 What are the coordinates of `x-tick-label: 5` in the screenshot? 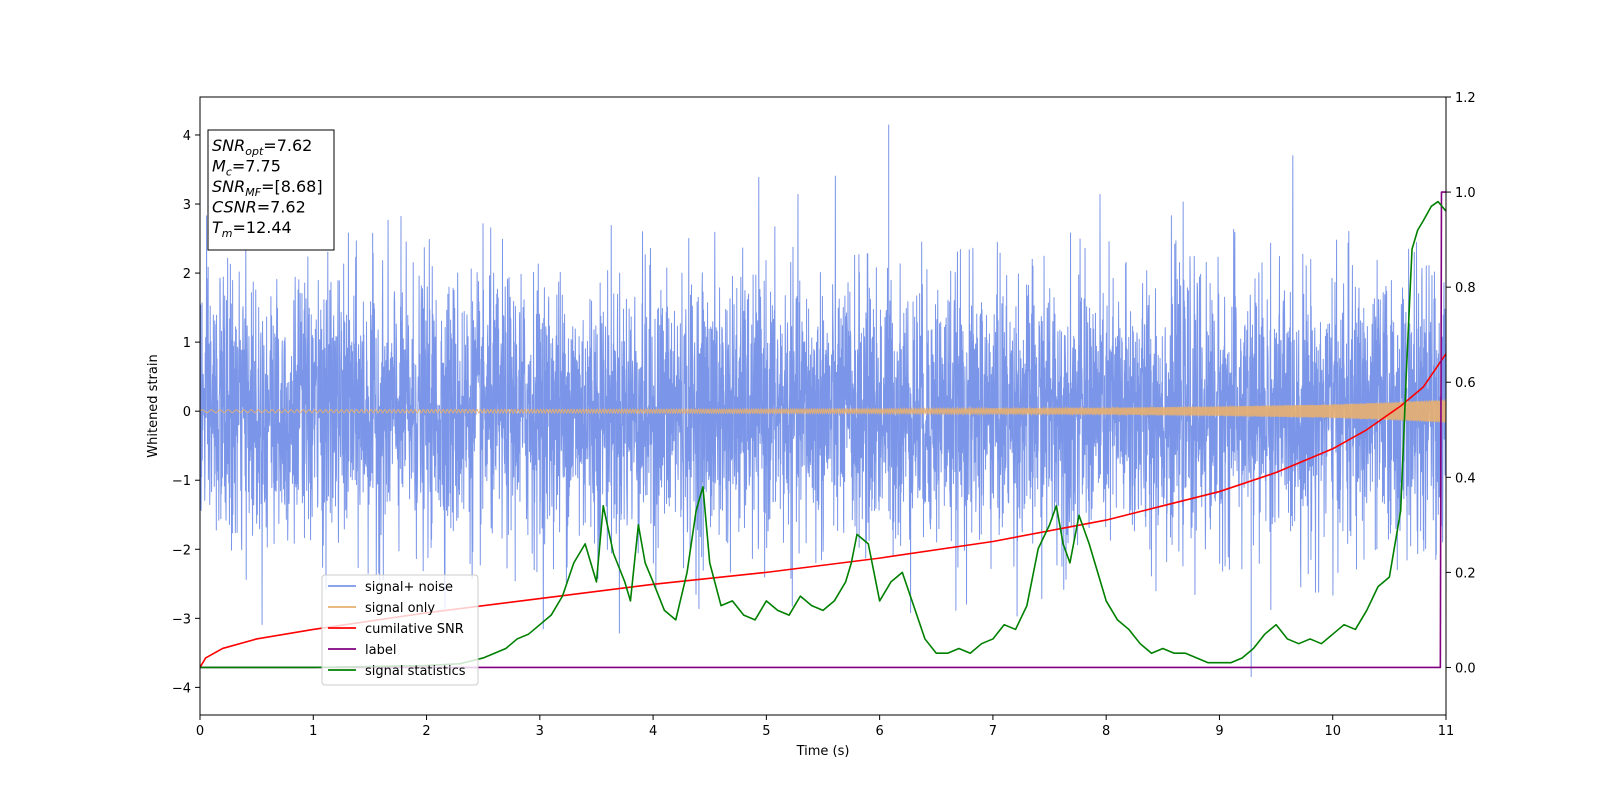 It's located at (766, 731).